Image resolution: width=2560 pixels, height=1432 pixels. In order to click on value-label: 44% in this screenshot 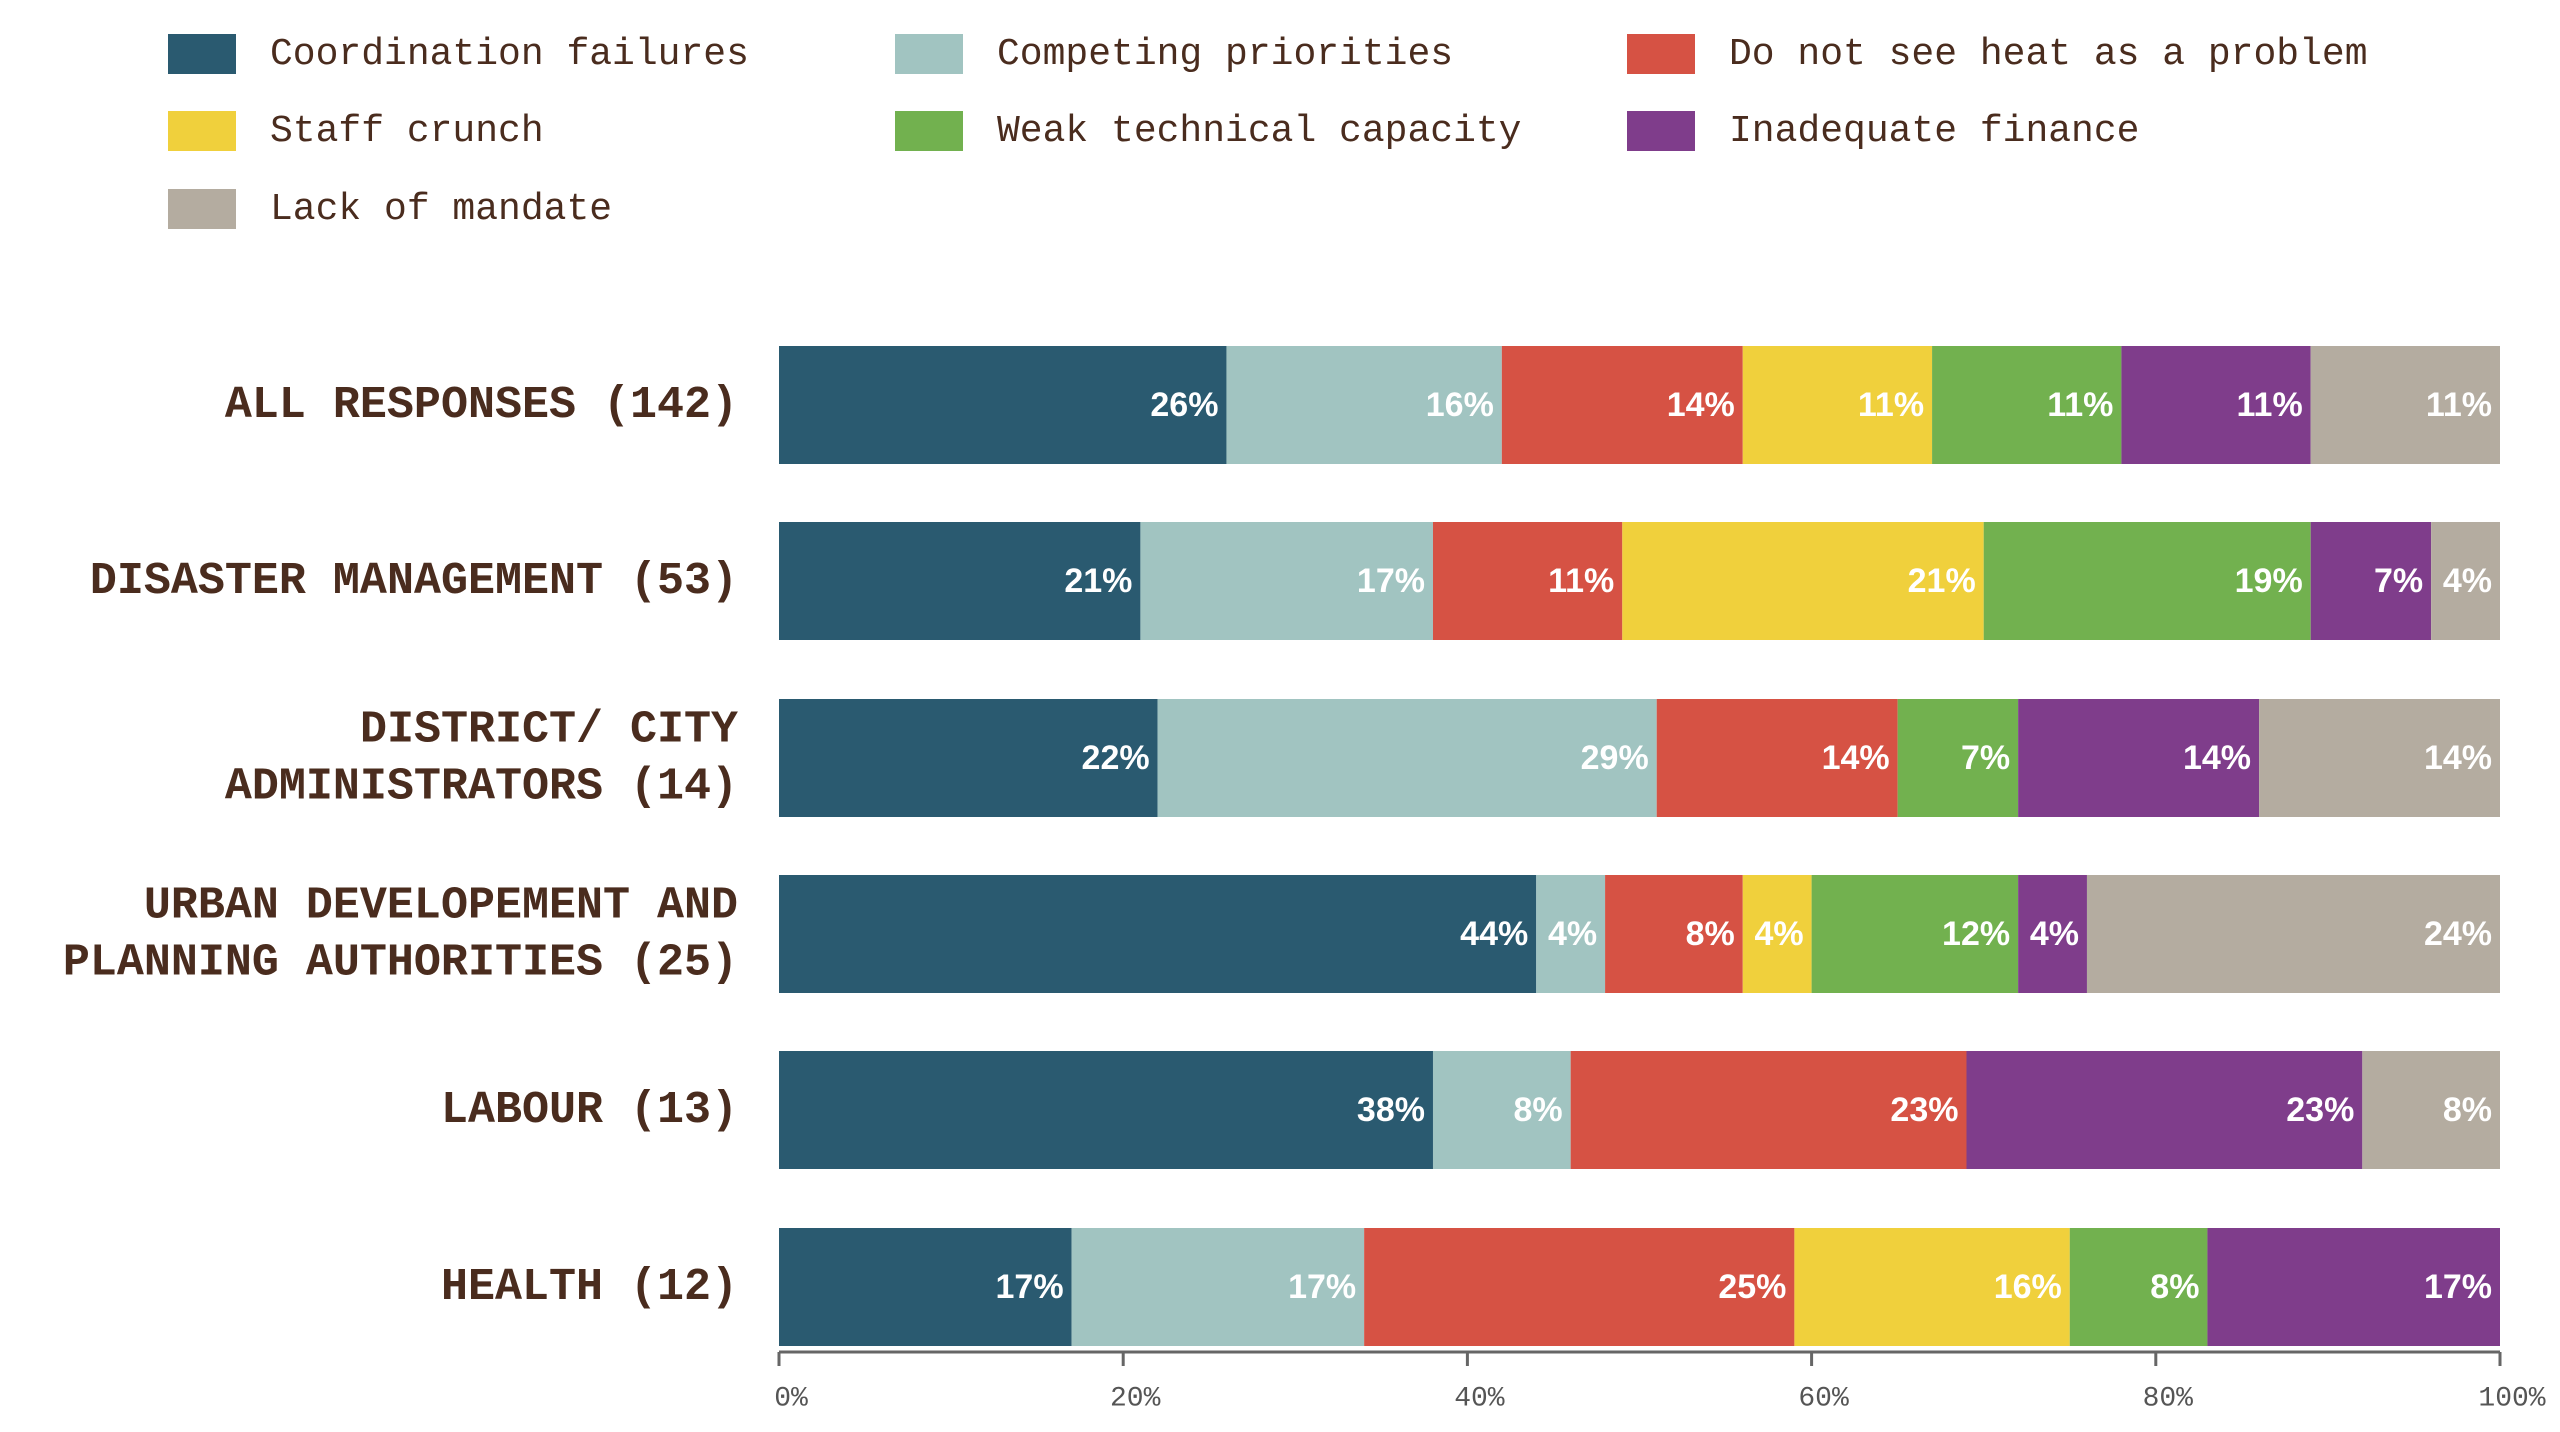, I will do `click(1494, 934)`.